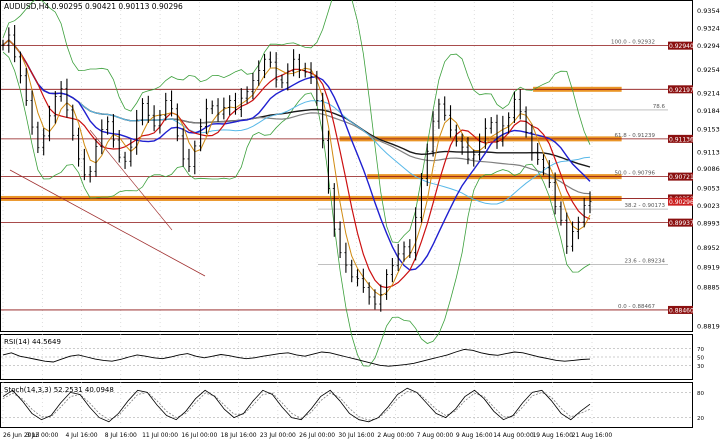  Describe the element at coordinates (239, 435) in the screenshot. I see `x-tick-label: 18 Jul 16:00` at that location.